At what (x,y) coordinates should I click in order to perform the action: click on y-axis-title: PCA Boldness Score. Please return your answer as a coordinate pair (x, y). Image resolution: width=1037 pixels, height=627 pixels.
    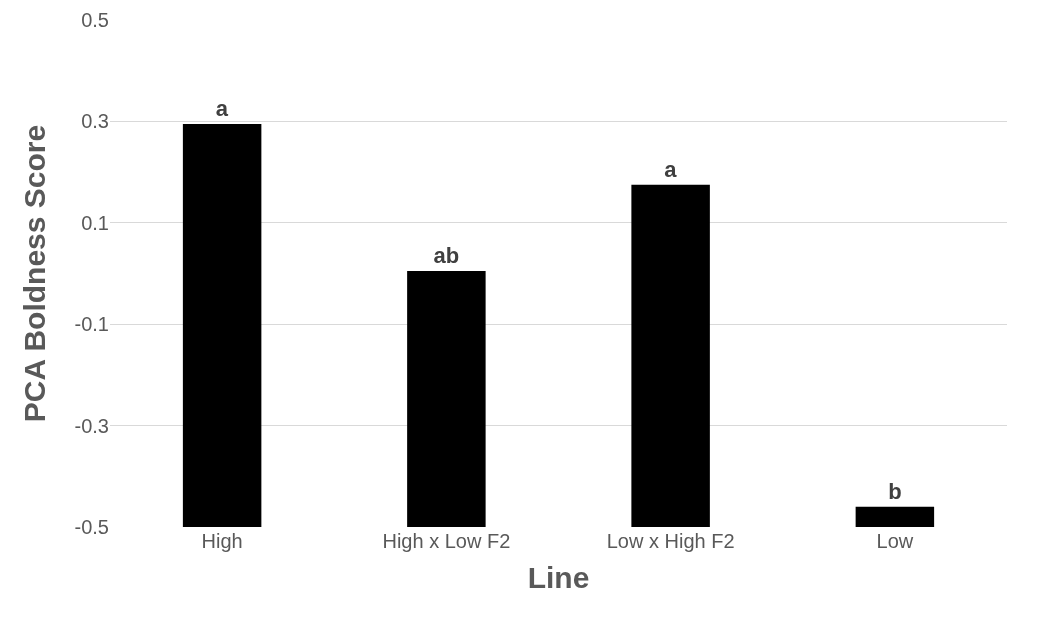
    Looking at the image, I should click on (34, 273).